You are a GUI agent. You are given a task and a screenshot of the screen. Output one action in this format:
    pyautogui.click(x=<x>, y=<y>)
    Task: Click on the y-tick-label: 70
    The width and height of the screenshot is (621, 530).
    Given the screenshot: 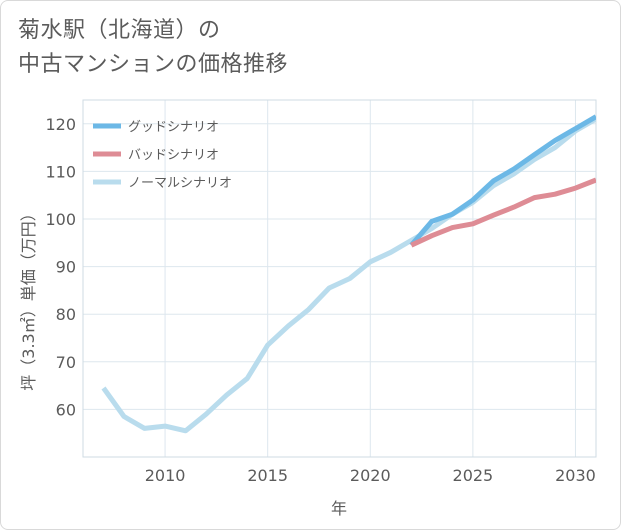 What is the action you would take?
    pyautogui.click(x=66, y=362)
    